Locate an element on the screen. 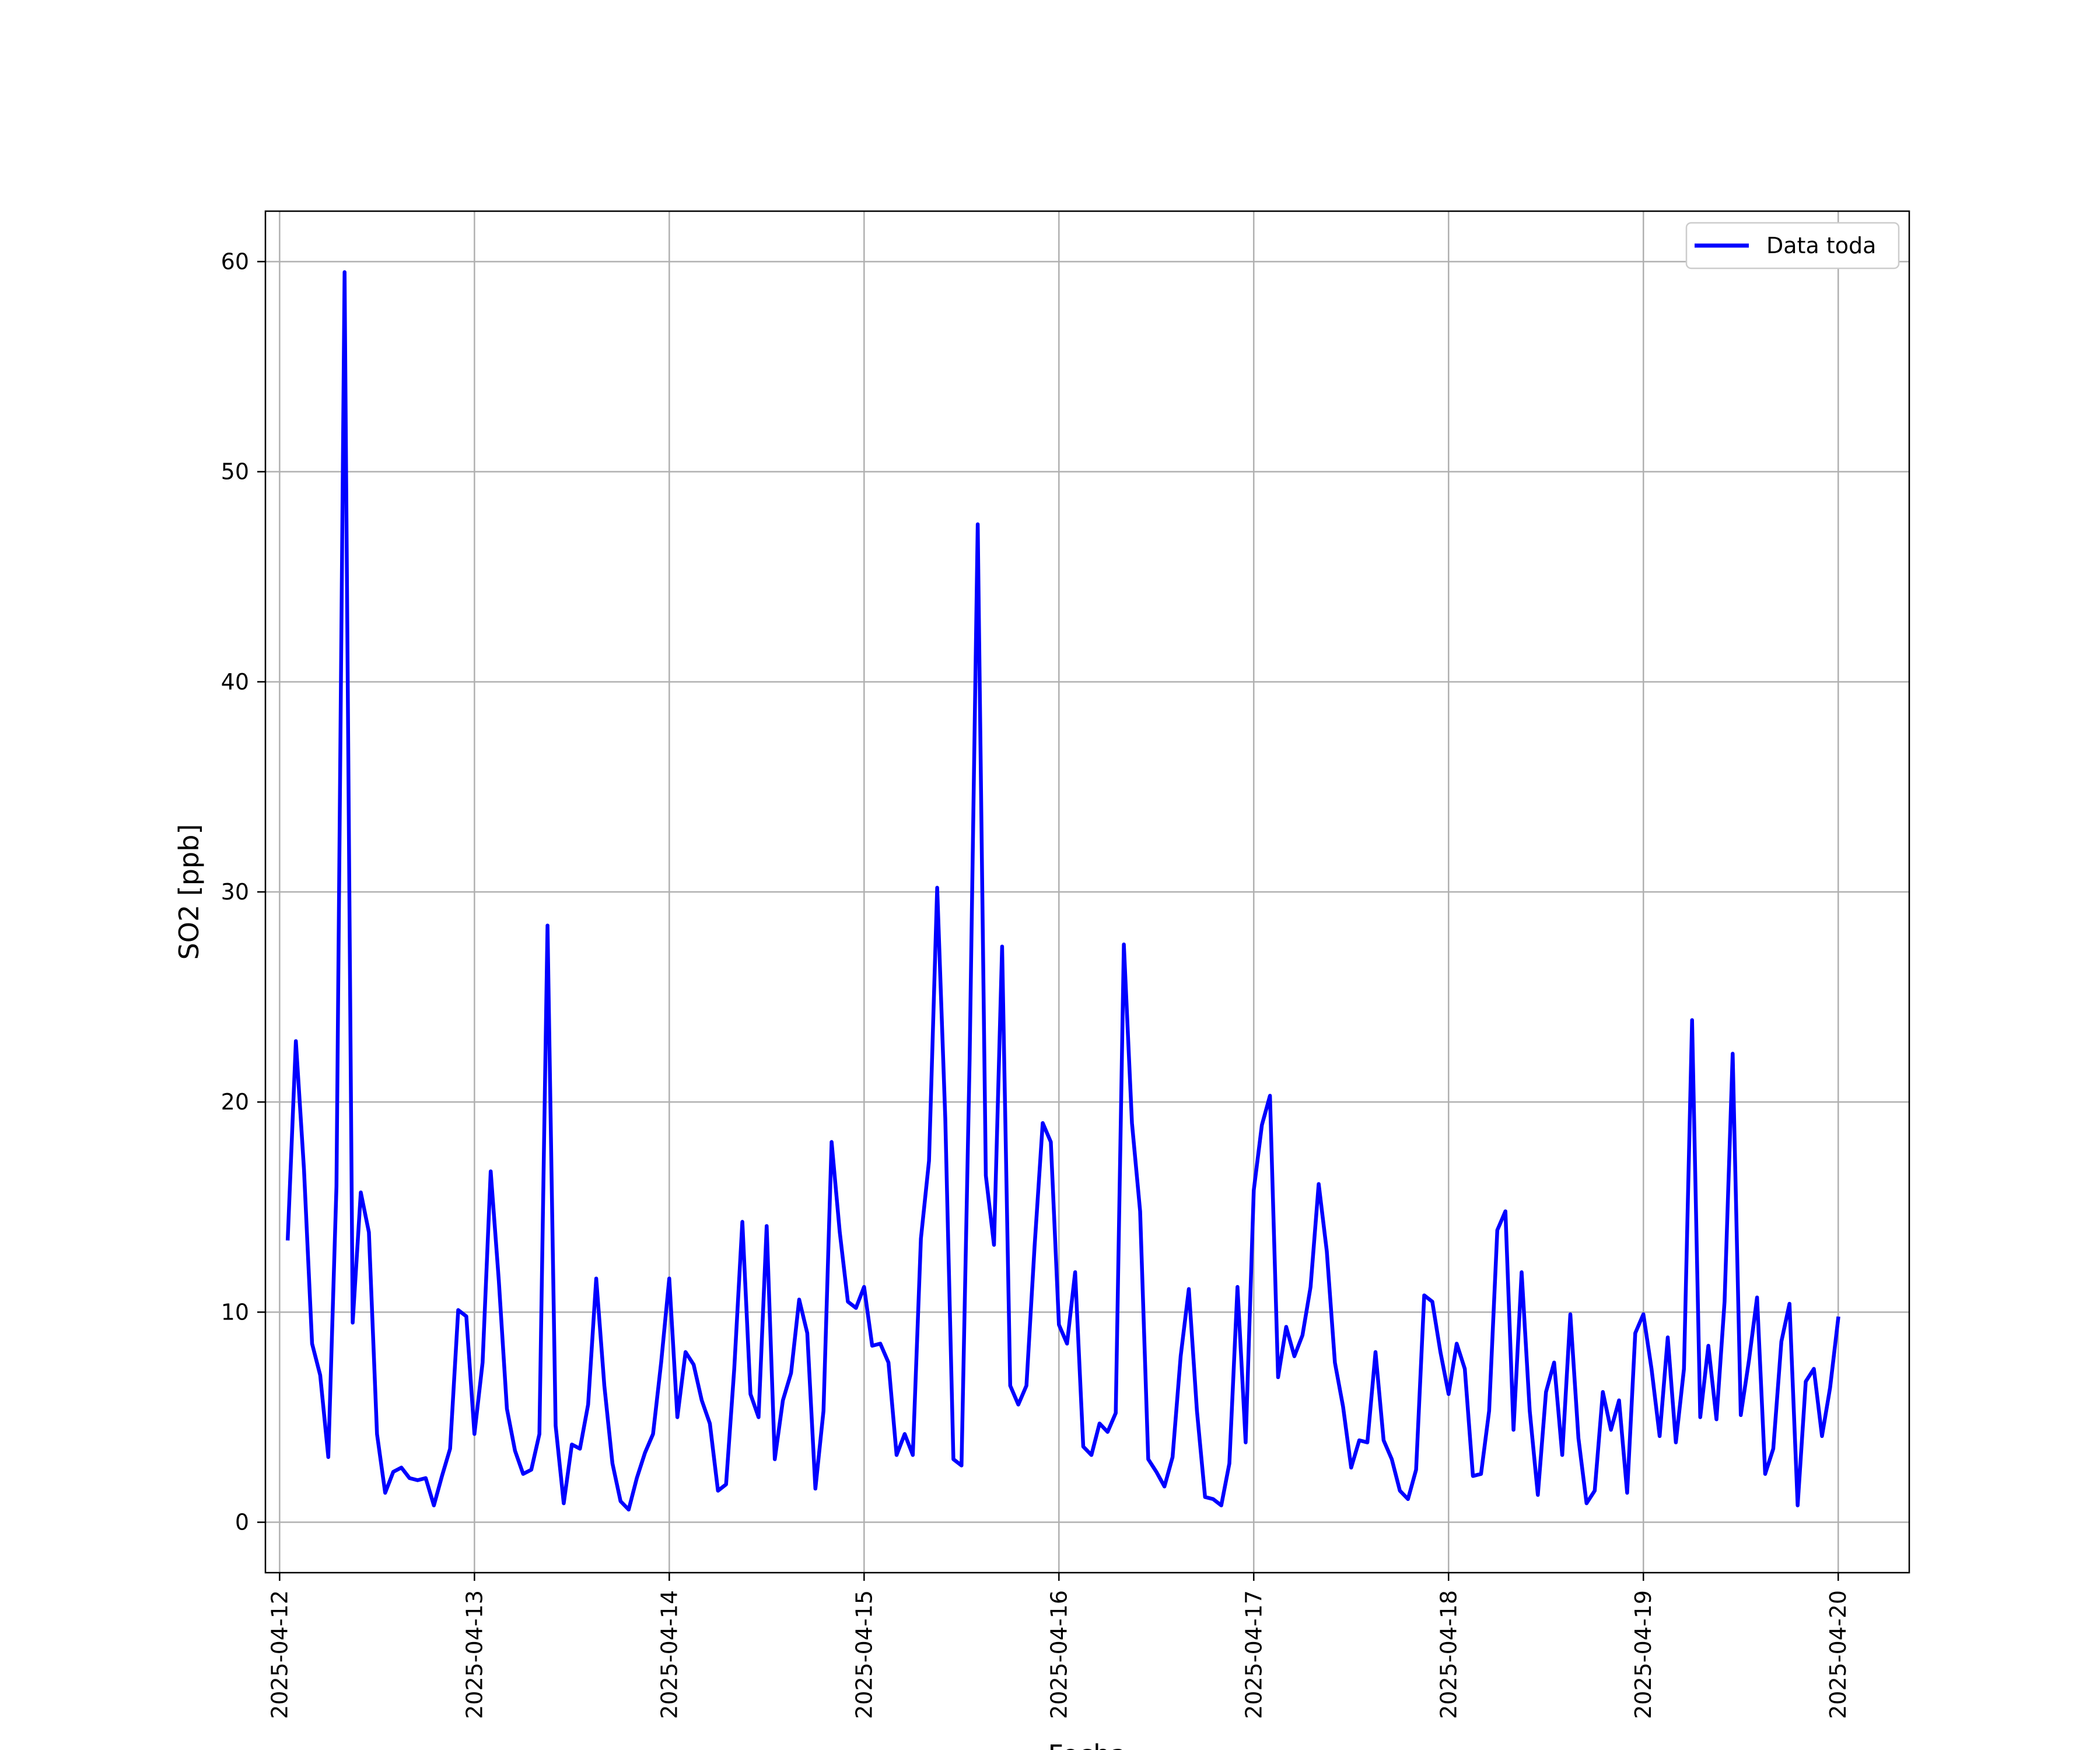  x-tick-label: 2025-04-14 is located at coordinates (669, 1654).